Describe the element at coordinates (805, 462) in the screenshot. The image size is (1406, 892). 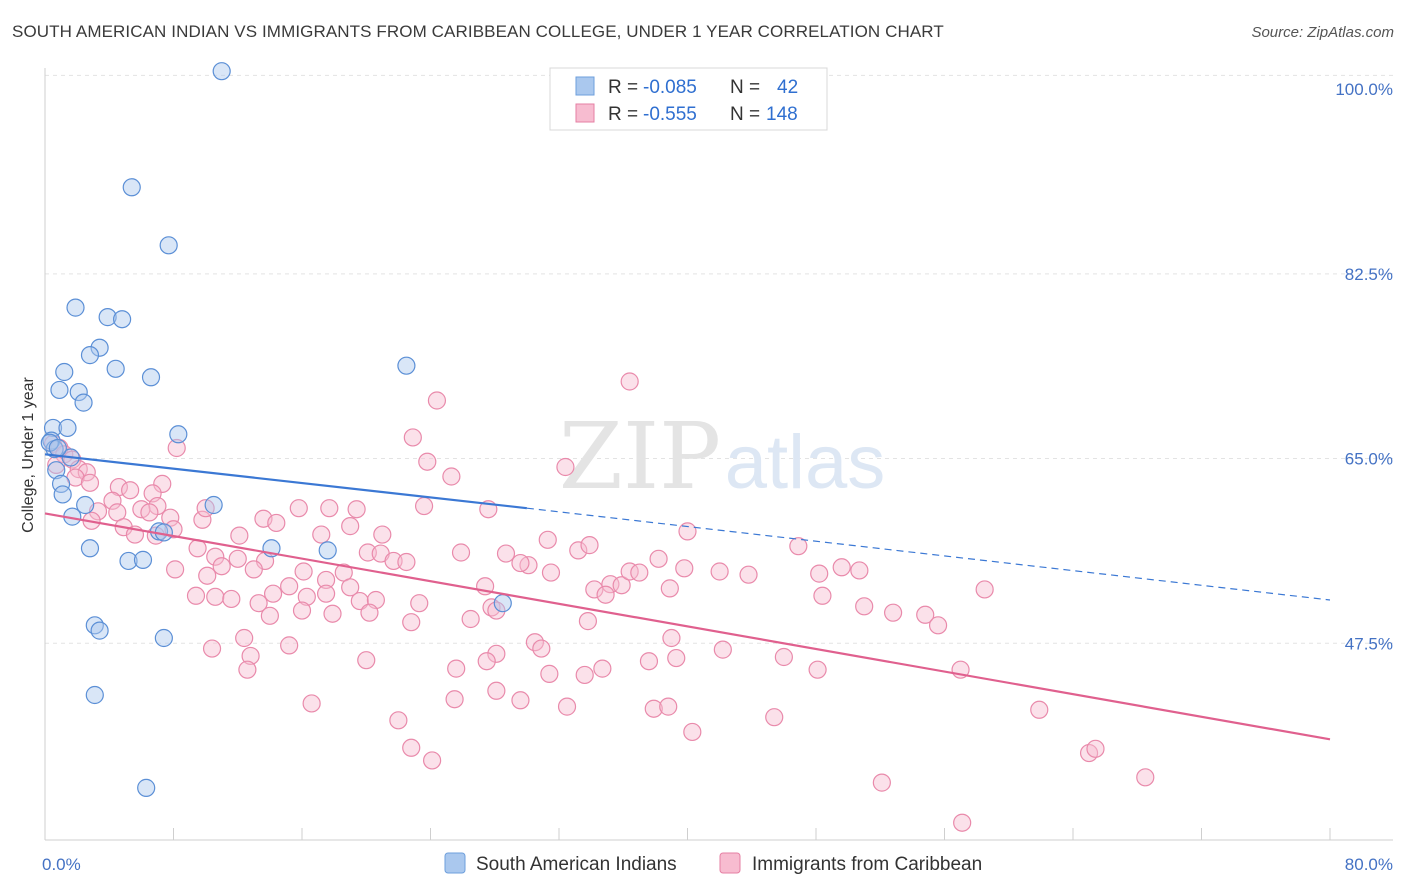
I see `watermark-atlas: atlas` at that location.